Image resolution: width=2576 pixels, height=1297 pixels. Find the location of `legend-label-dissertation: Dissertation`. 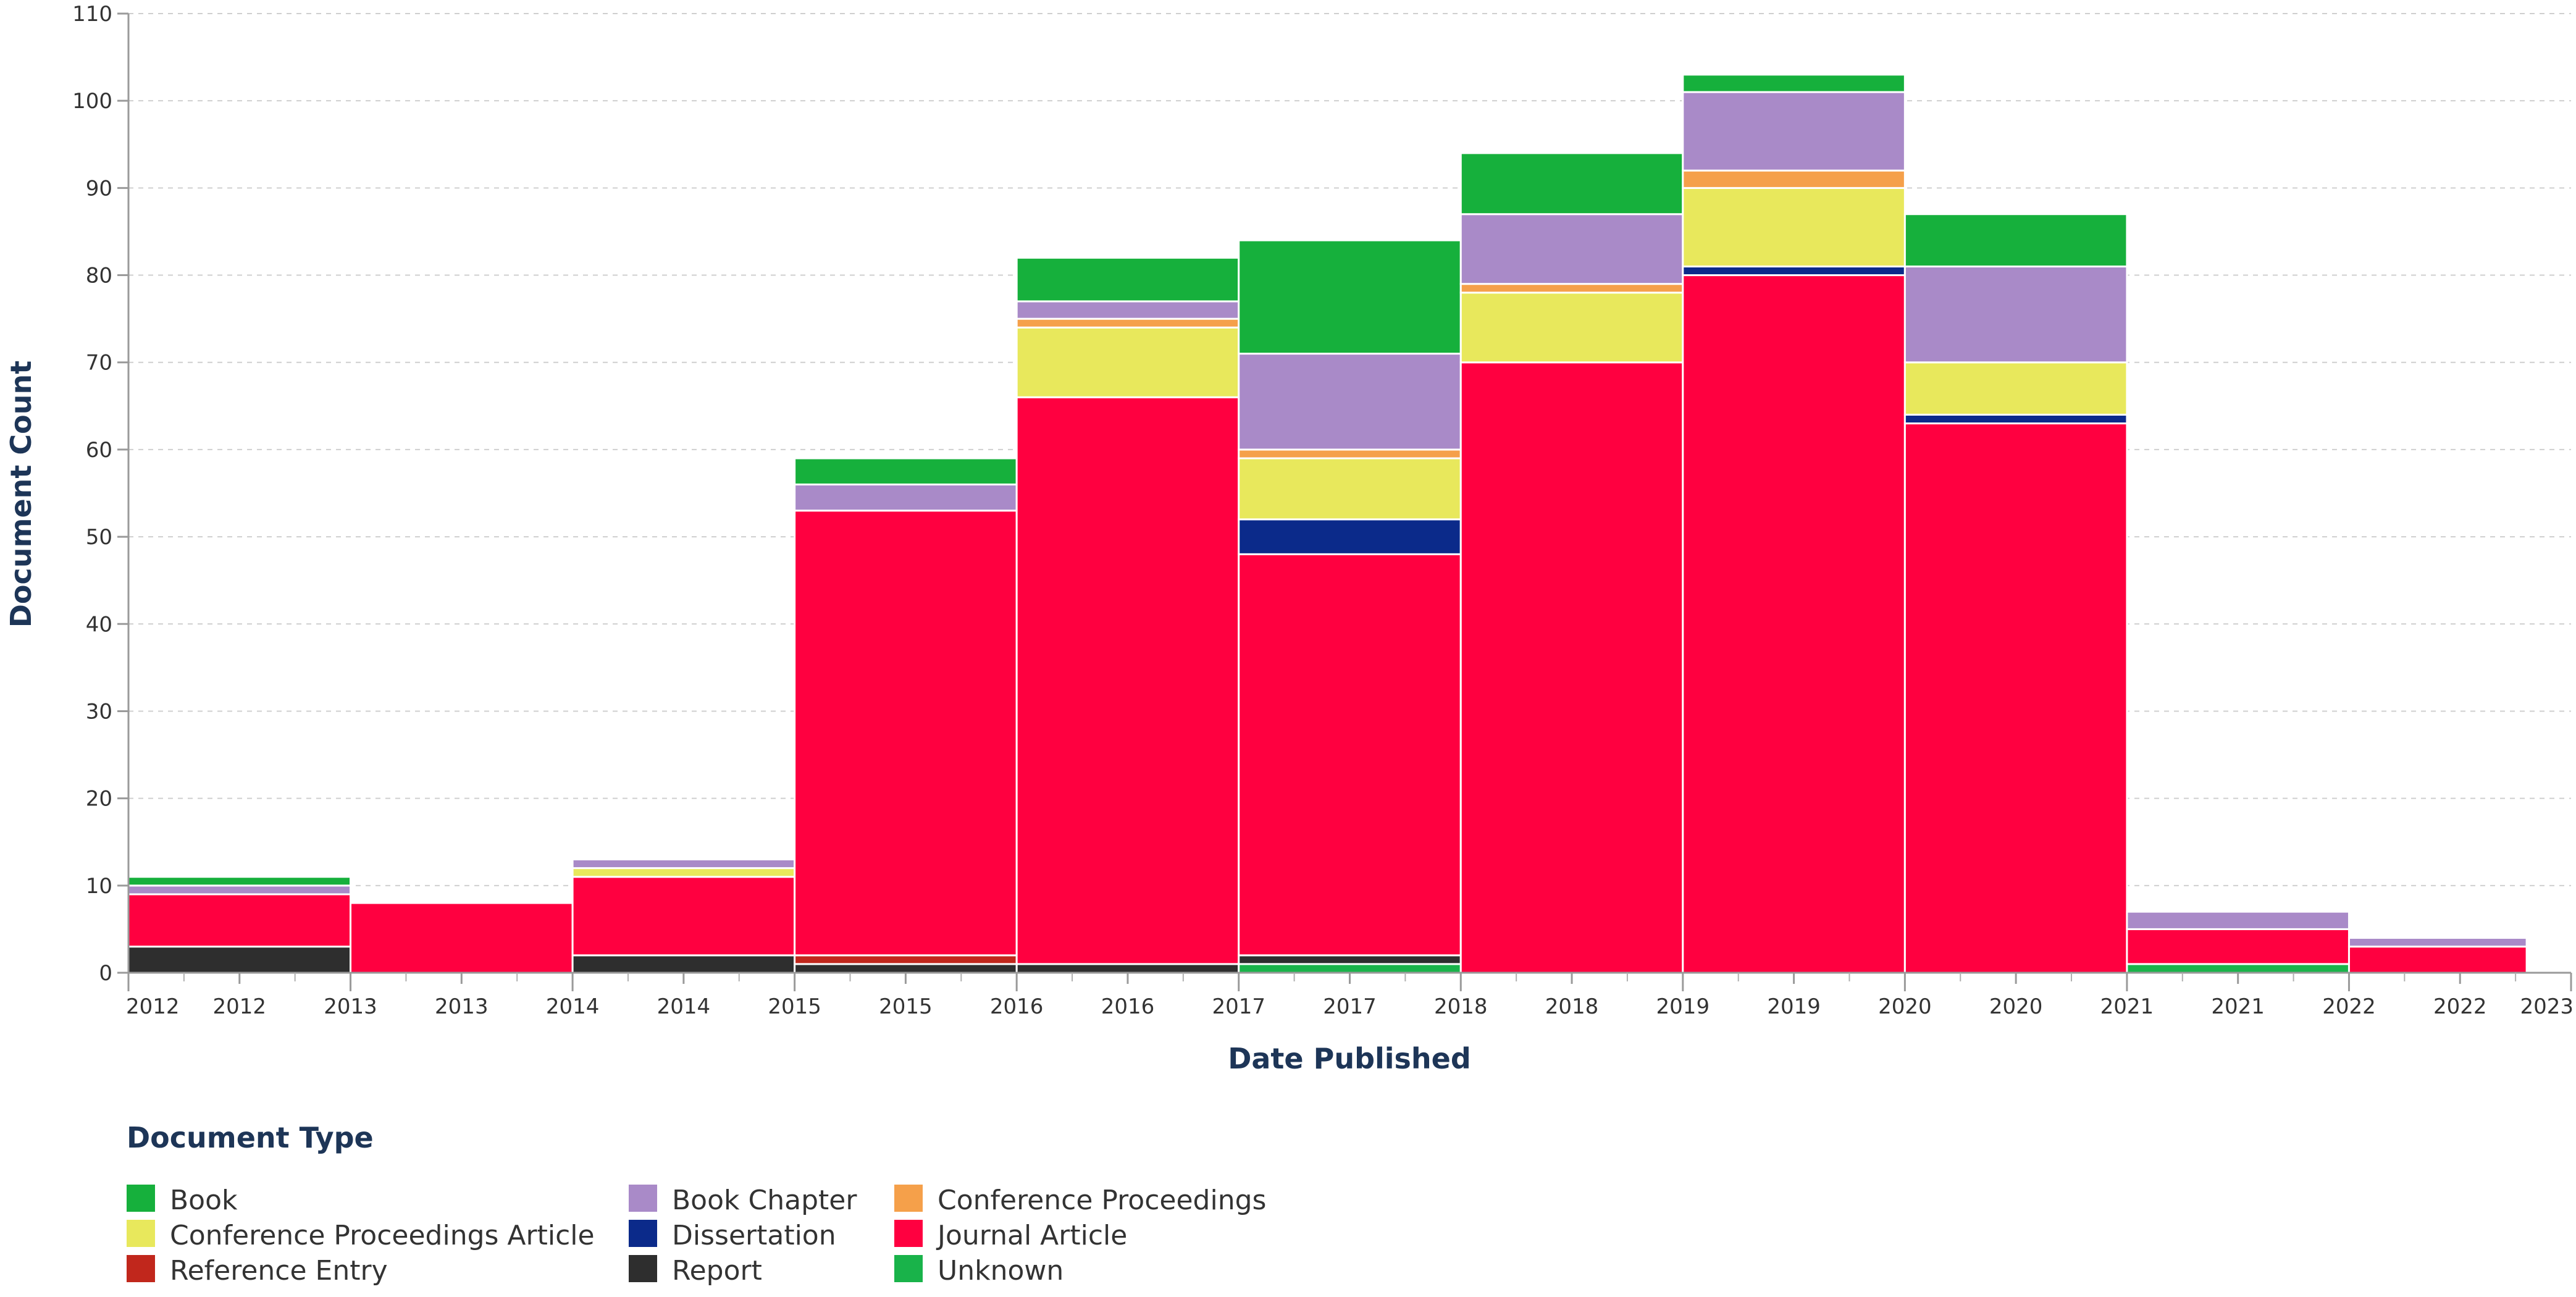

legend-label-dissertation: Dissertation is located at coordinates (754, 1235).